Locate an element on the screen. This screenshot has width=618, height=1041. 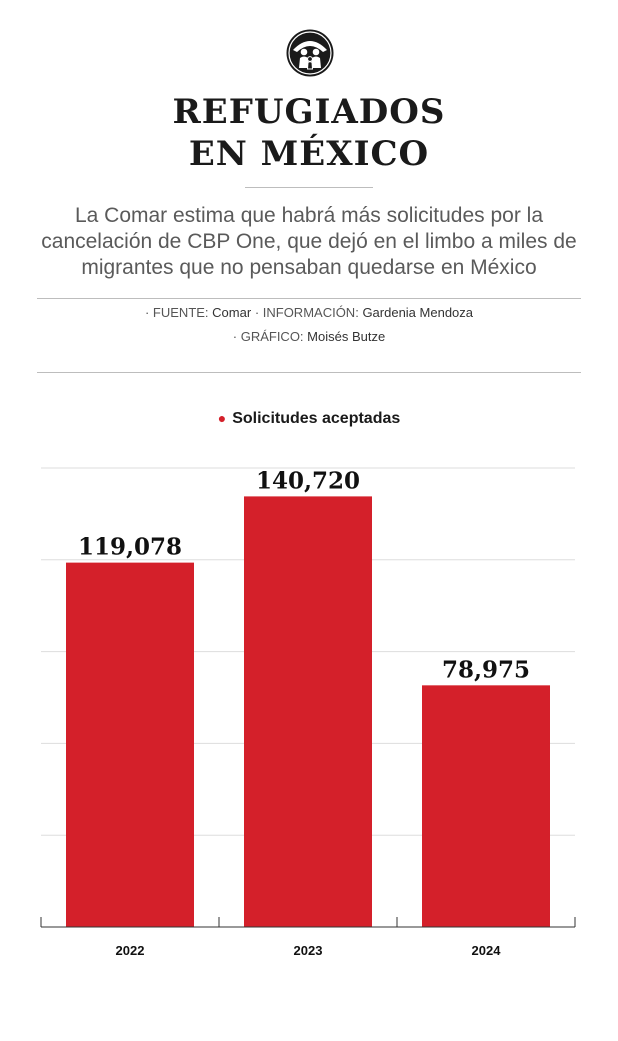
bar-2023 is located at coordinates (308, 711).